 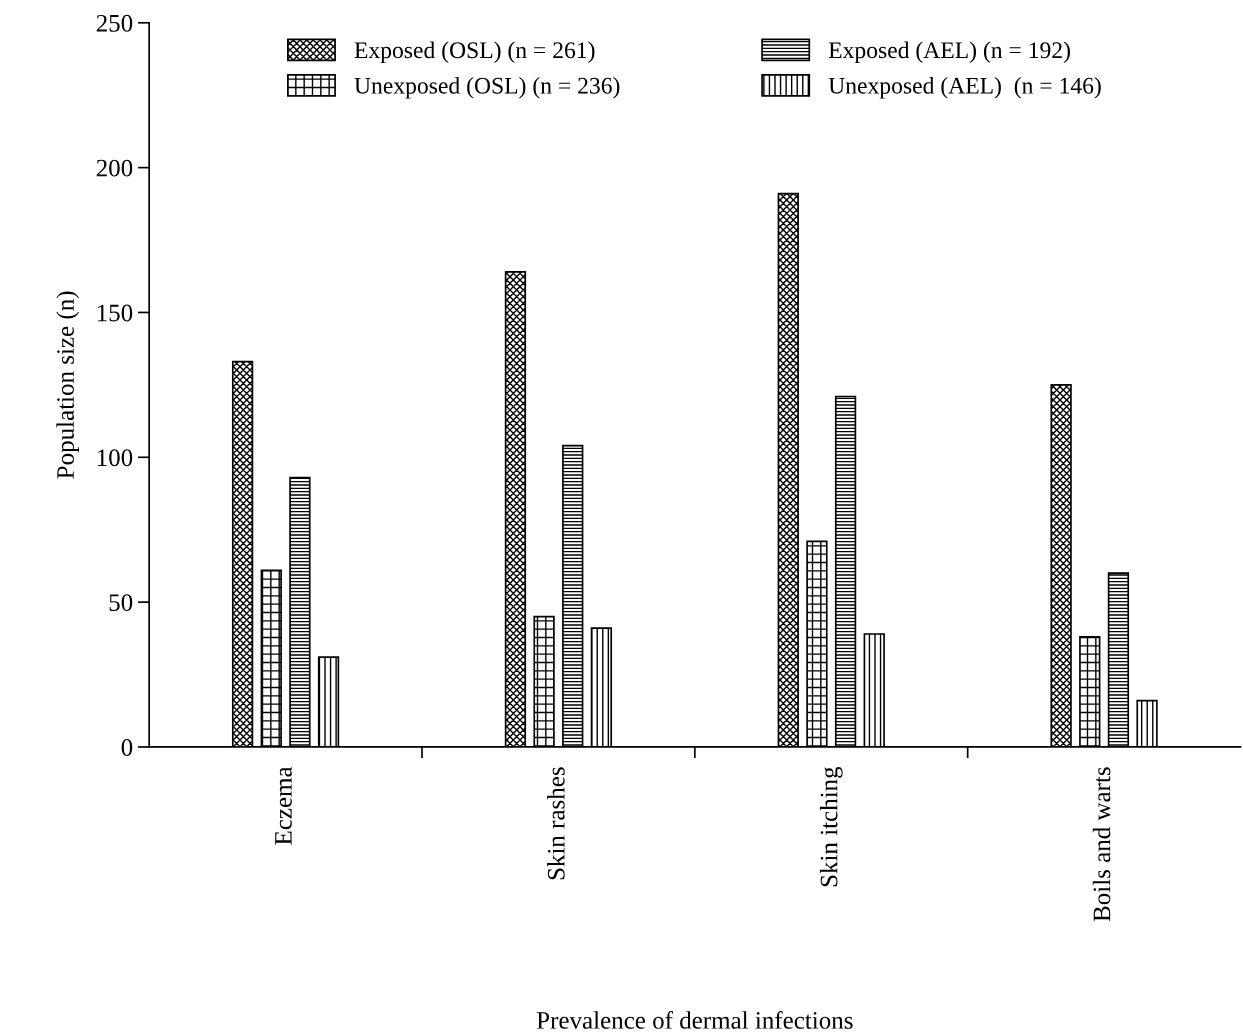 What do you see at coordinates (556, 823) in the screenshot?
I see `x-tick-label: Skin rashes` at bounding box center [556, 823].